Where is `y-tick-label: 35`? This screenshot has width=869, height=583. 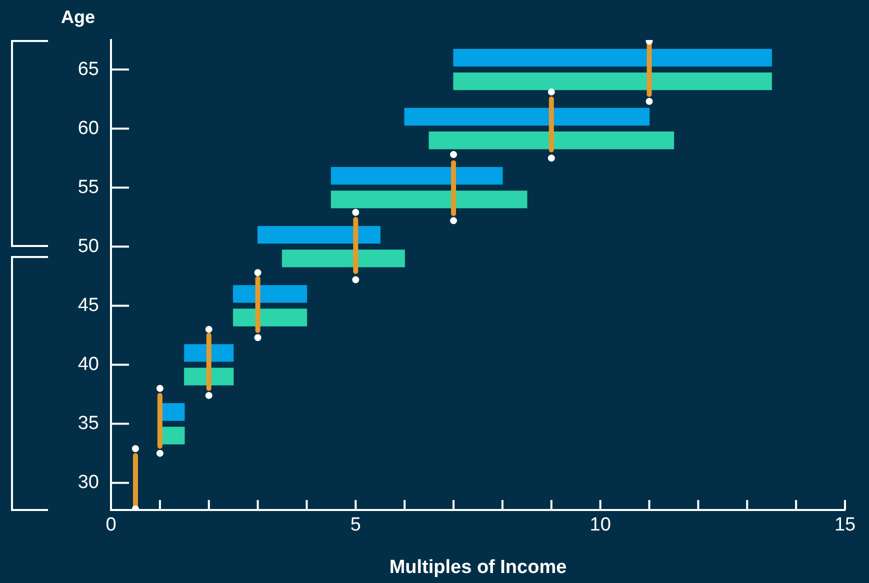
y-tick-label: 35 is located at coordinates (88, 423).